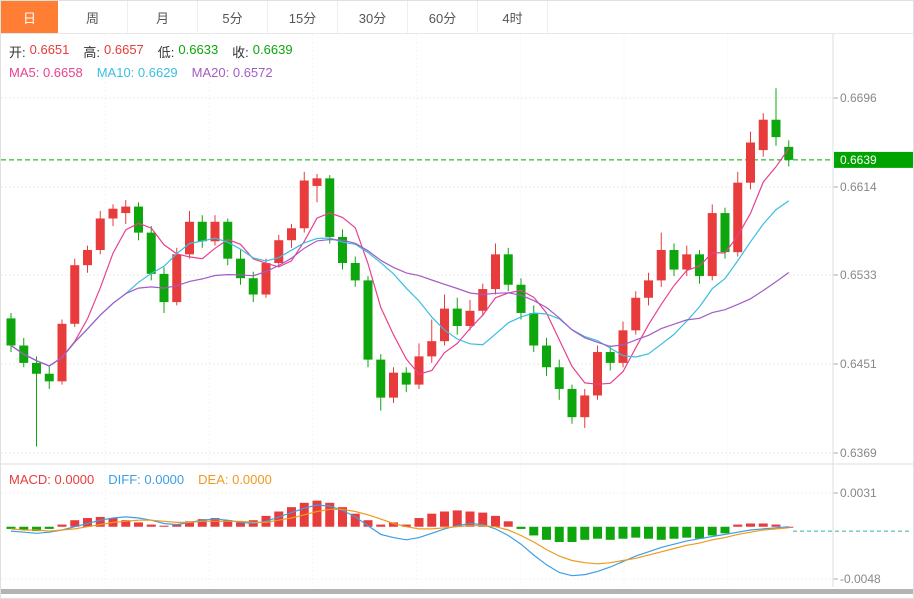  Describe the element at coordinates (858, 453) in the screenshot. I see `price-axis-label: 0.6369` at that location.